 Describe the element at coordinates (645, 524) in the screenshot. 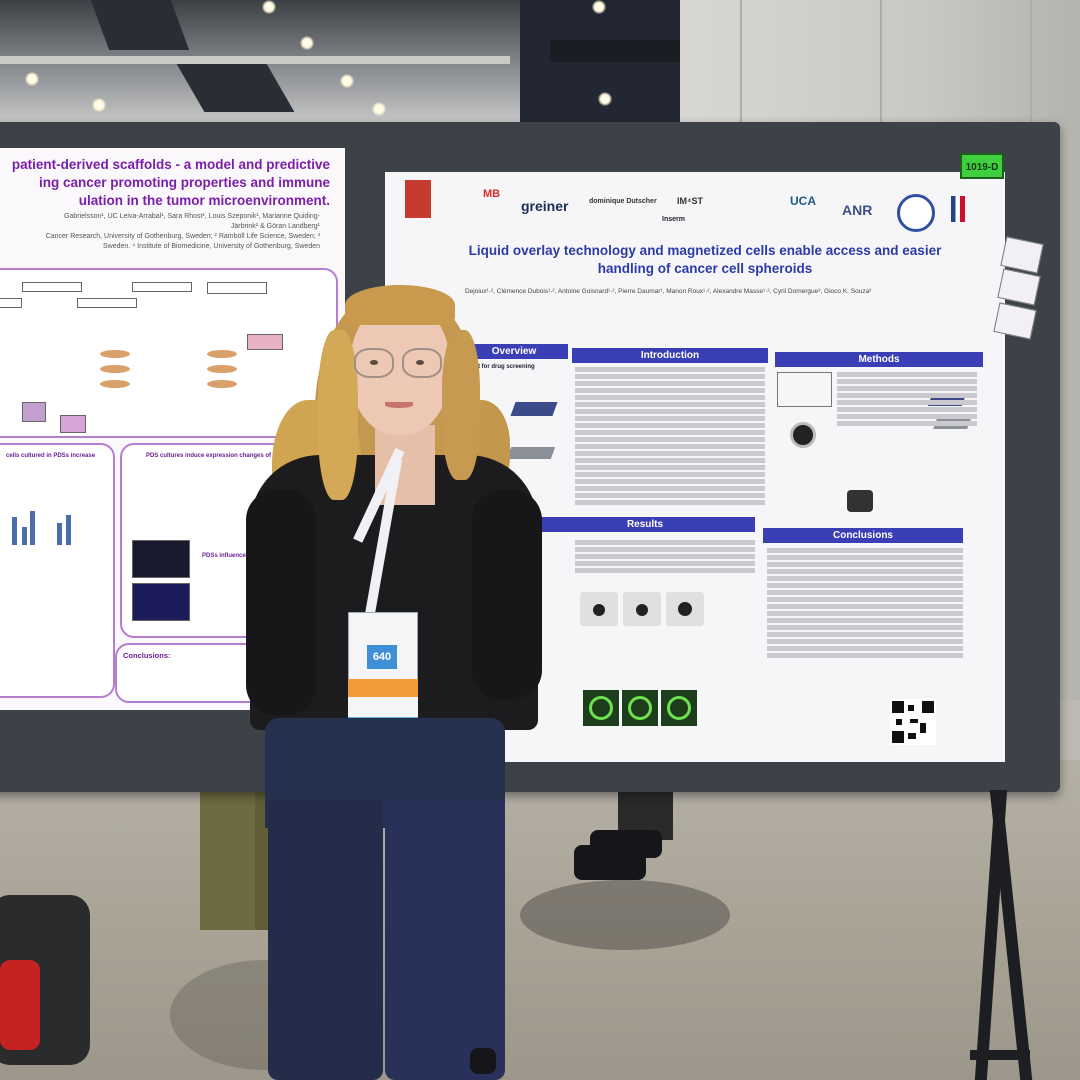

I see `section-header-results: Results` at that location.